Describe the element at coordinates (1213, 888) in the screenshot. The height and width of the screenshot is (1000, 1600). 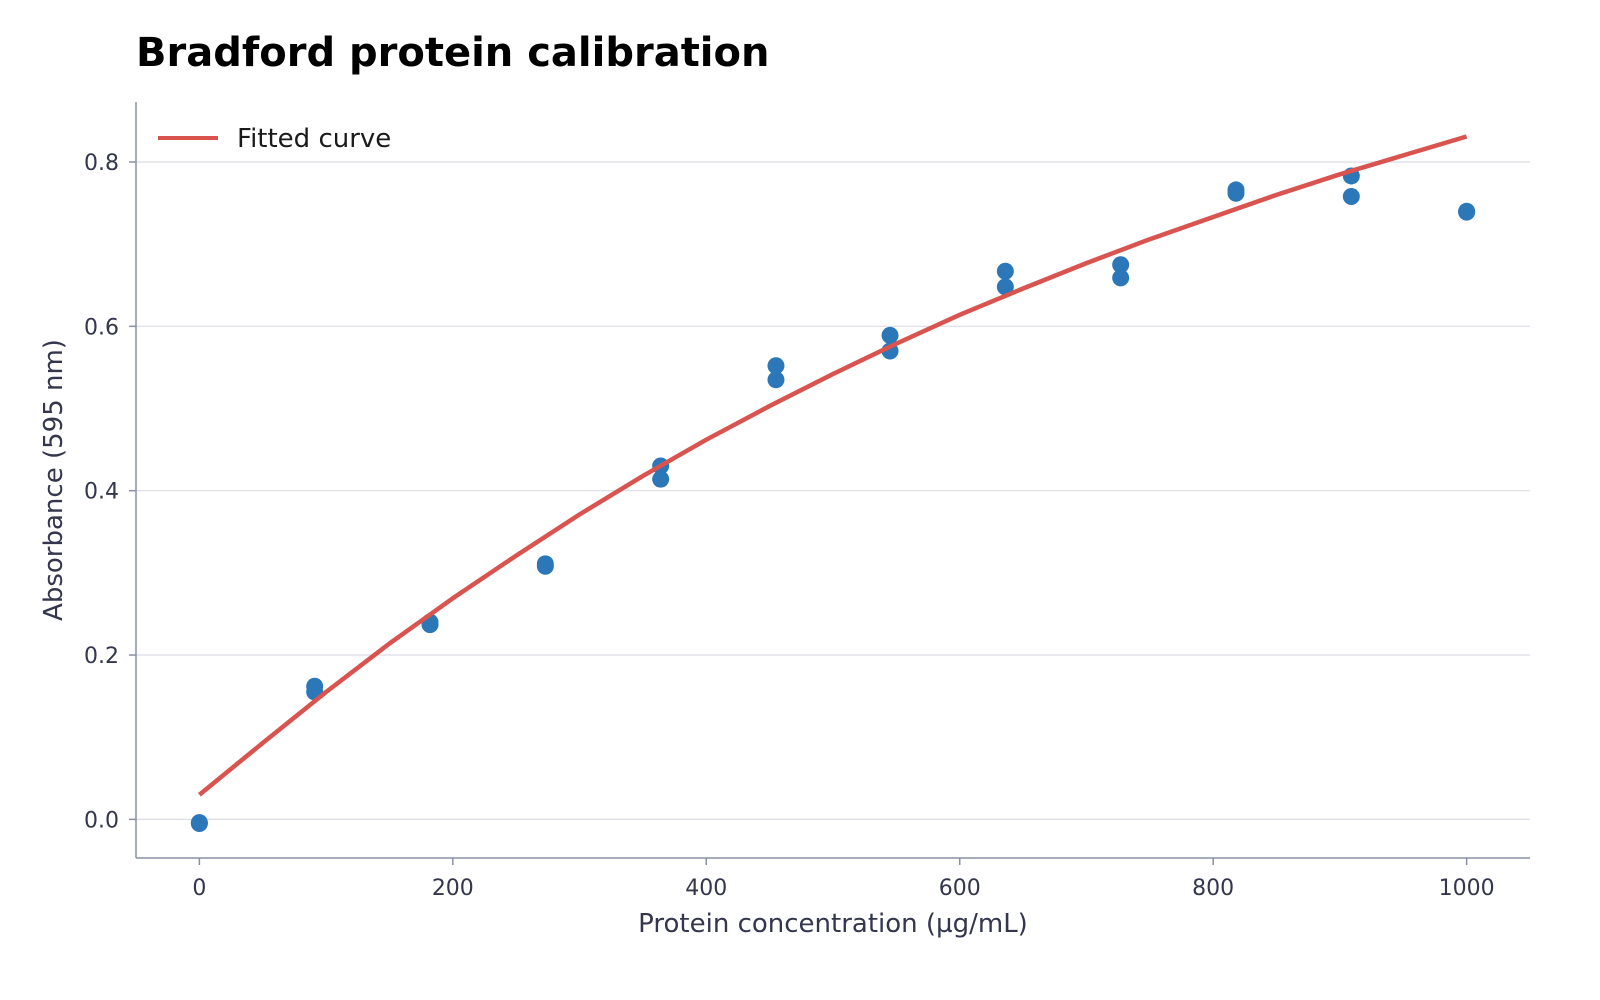
I see `x-tick-label: 800` at that location.